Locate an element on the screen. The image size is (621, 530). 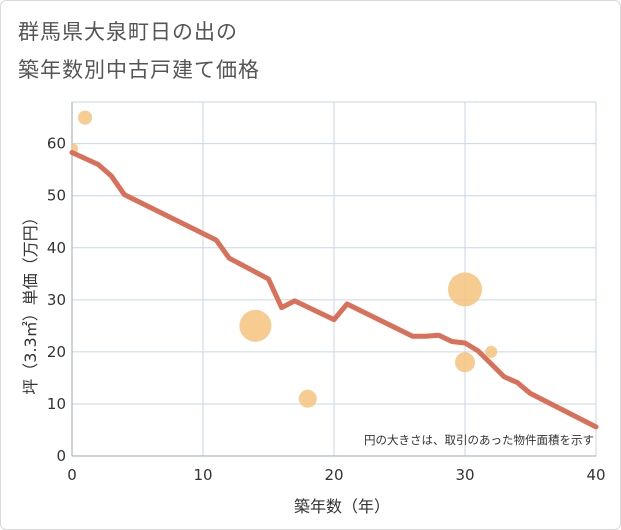
y-tick-label: 60 is located at coordinates (56, 144).